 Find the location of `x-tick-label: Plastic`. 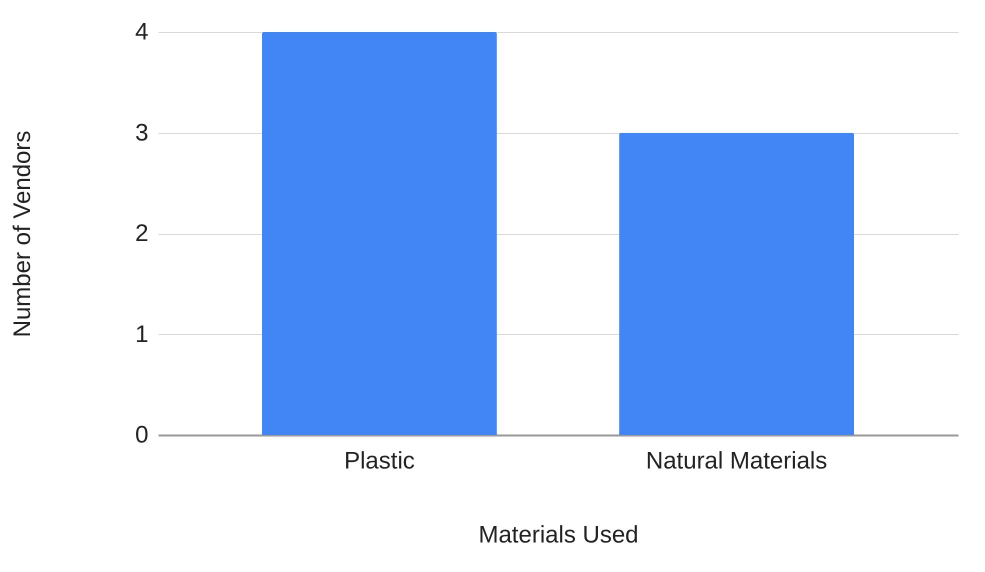

x-tick-label: Plastic is located at coordinates (379, 461).